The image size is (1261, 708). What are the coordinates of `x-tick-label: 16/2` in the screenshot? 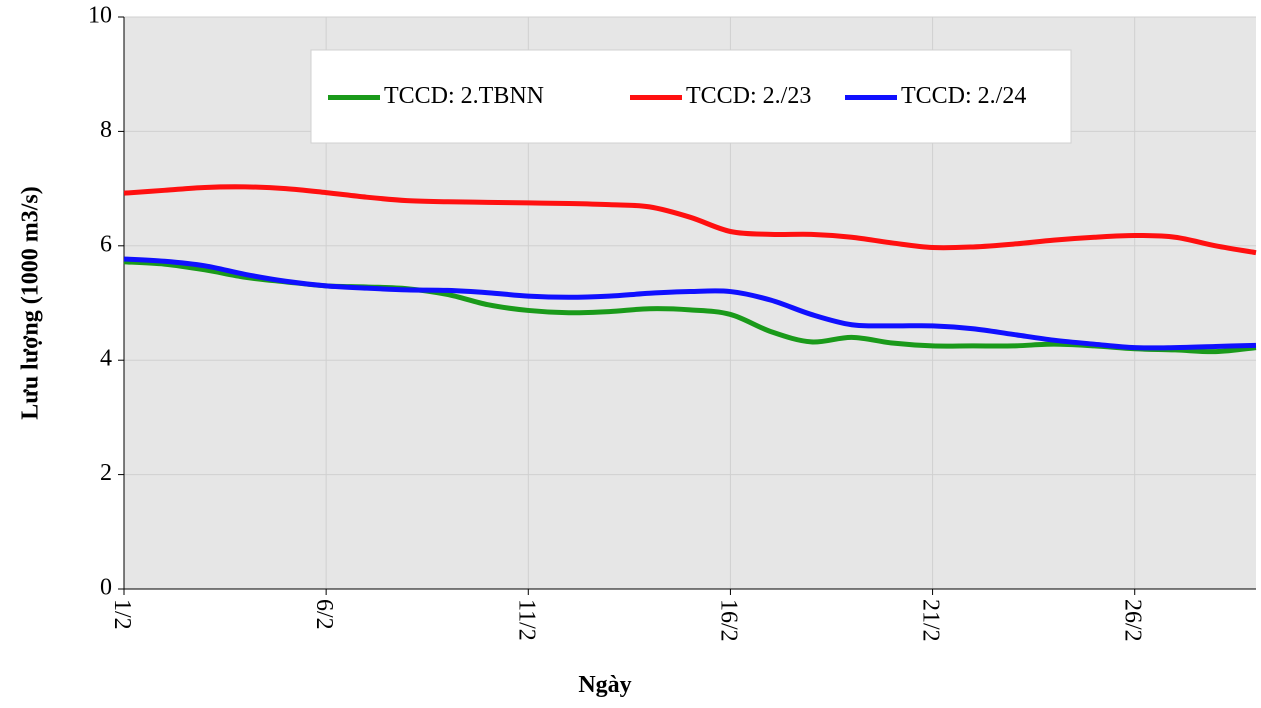 It's located at (728, 620).